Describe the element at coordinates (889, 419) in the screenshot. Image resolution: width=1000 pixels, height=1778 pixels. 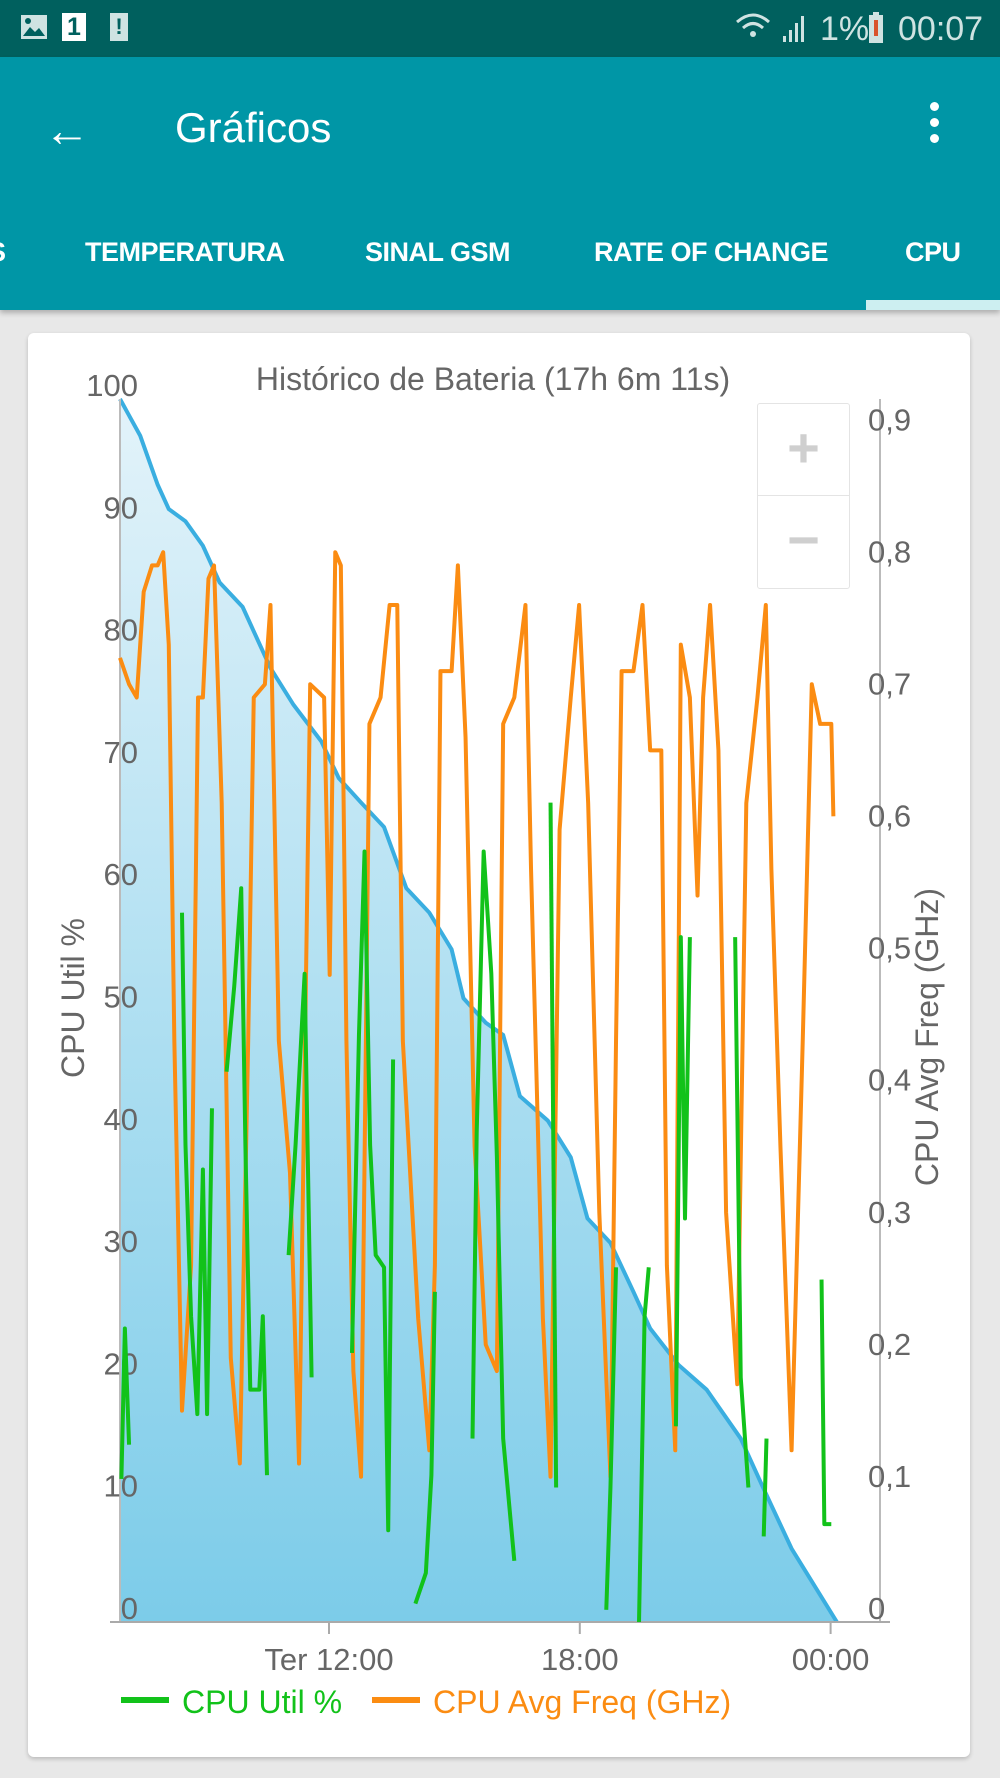
I see `y-tick-right: 0,9` at that location.